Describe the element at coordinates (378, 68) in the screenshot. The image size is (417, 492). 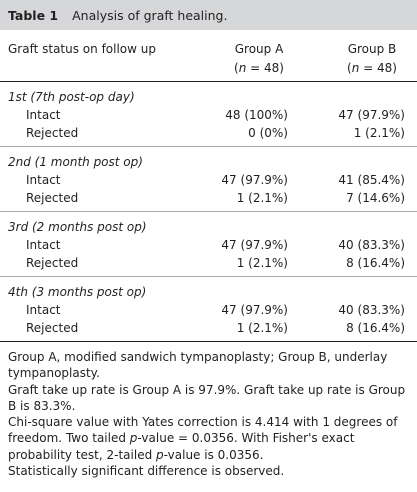
I see `header-group-b-n-value: = 48)` at that location.